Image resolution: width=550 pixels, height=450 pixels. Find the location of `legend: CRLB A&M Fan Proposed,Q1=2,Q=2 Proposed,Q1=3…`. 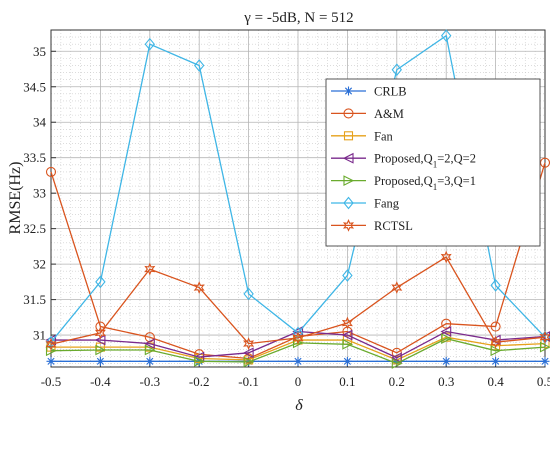

legend: CRLB A&M Fan Proposed,Q1=2,Q=2 Proposed,Q1=3… is located at coordinates (433, 162).